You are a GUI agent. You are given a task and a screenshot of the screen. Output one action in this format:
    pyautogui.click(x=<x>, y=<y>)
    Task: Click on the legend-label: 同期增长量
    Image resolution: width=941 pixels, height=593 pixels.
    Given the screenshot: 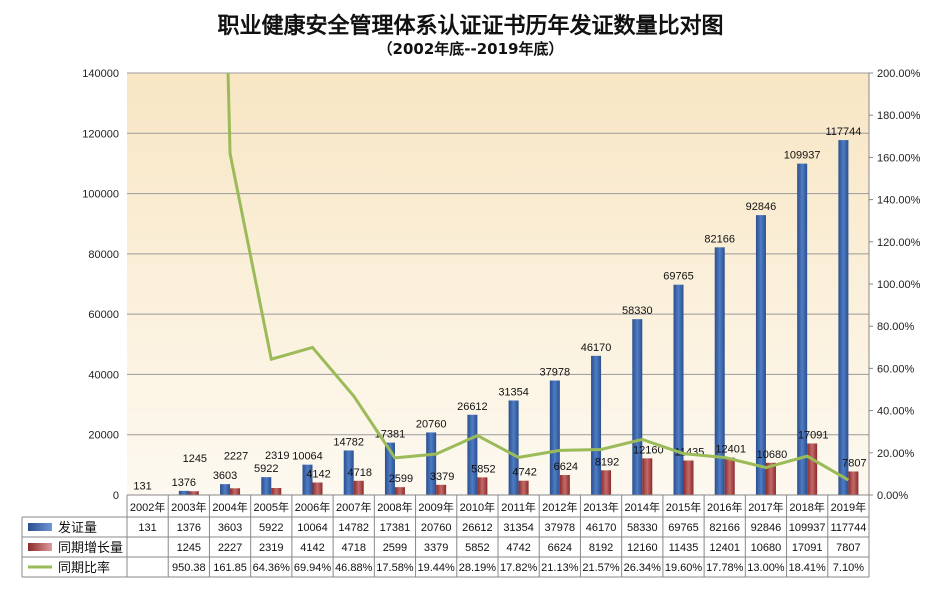 What is the action you would take?
    pyautogui.click(x=90, y=547)
    